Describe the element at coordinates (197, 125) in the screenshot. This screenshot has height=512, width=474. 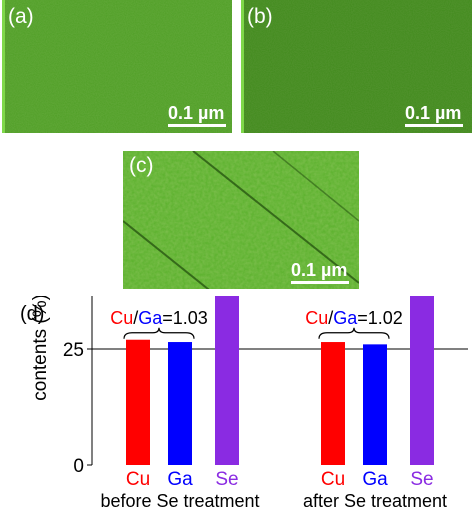
I see `scale-bar-a` at that location.